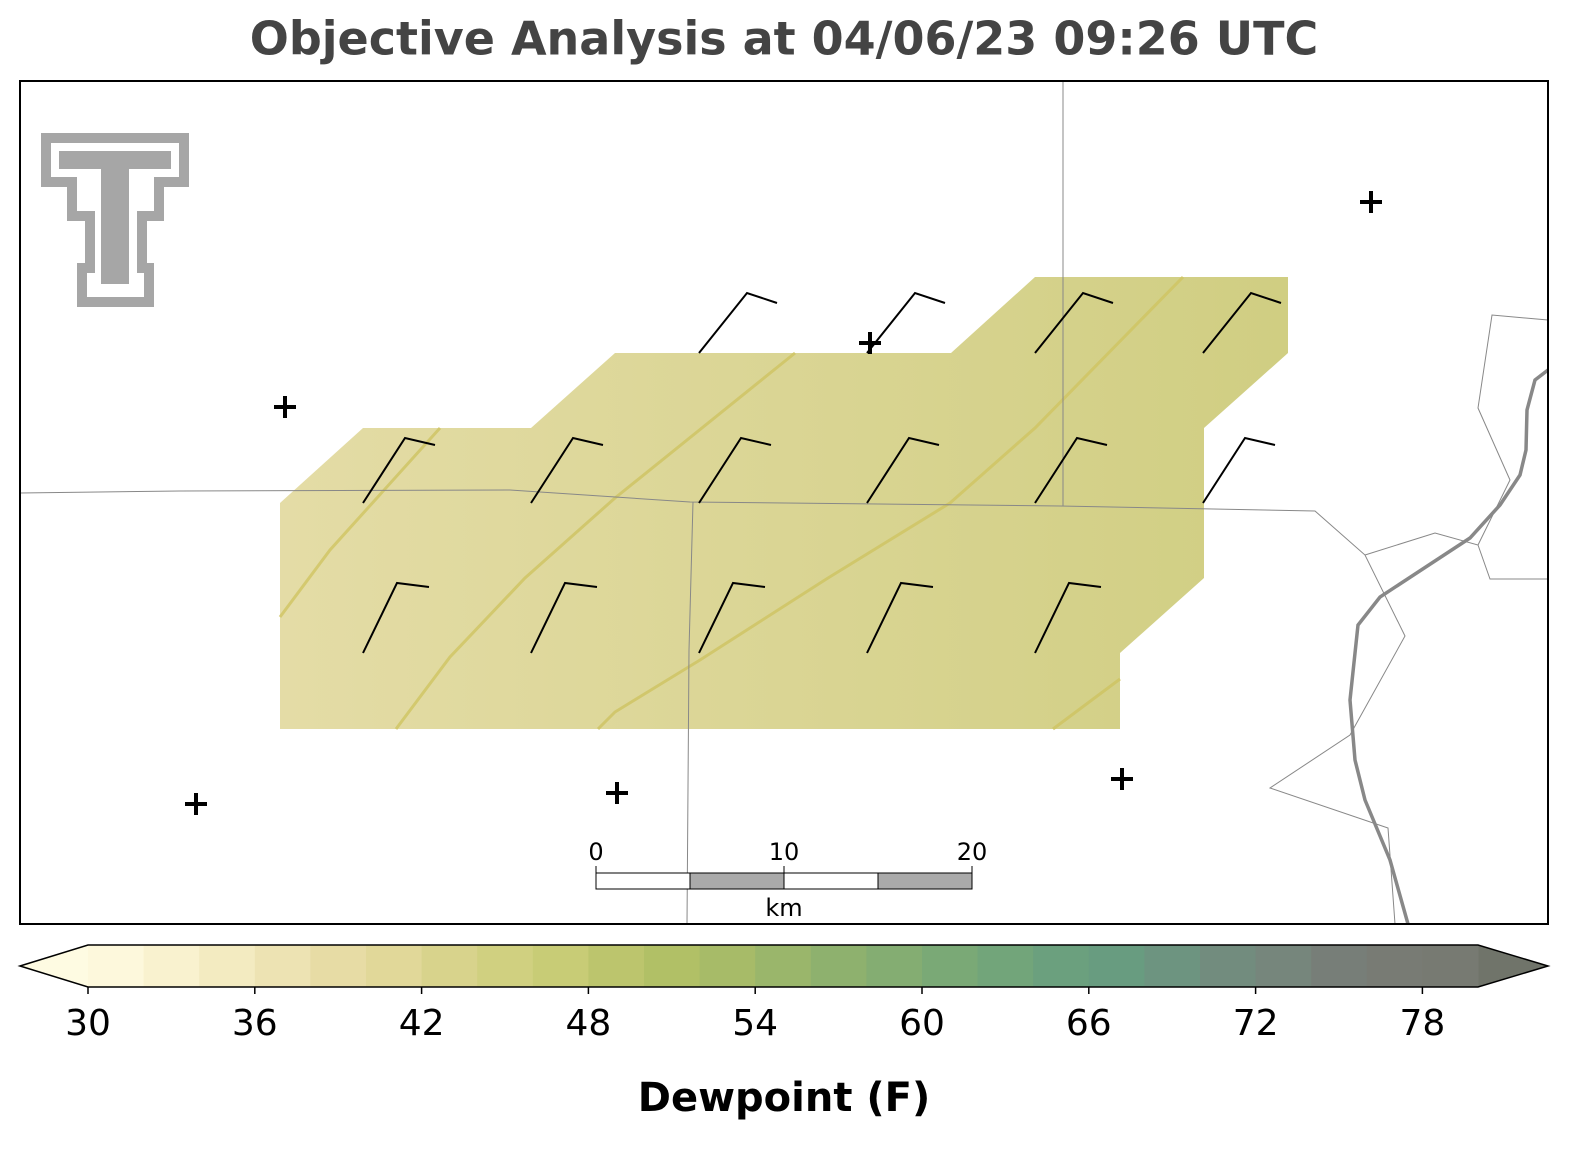 This screenshot has height=1157, width=1590. What do you see at coordinates (1513, 966) in the screenshot?
I see `colorbar-over` at bounding box center [1513, 966].